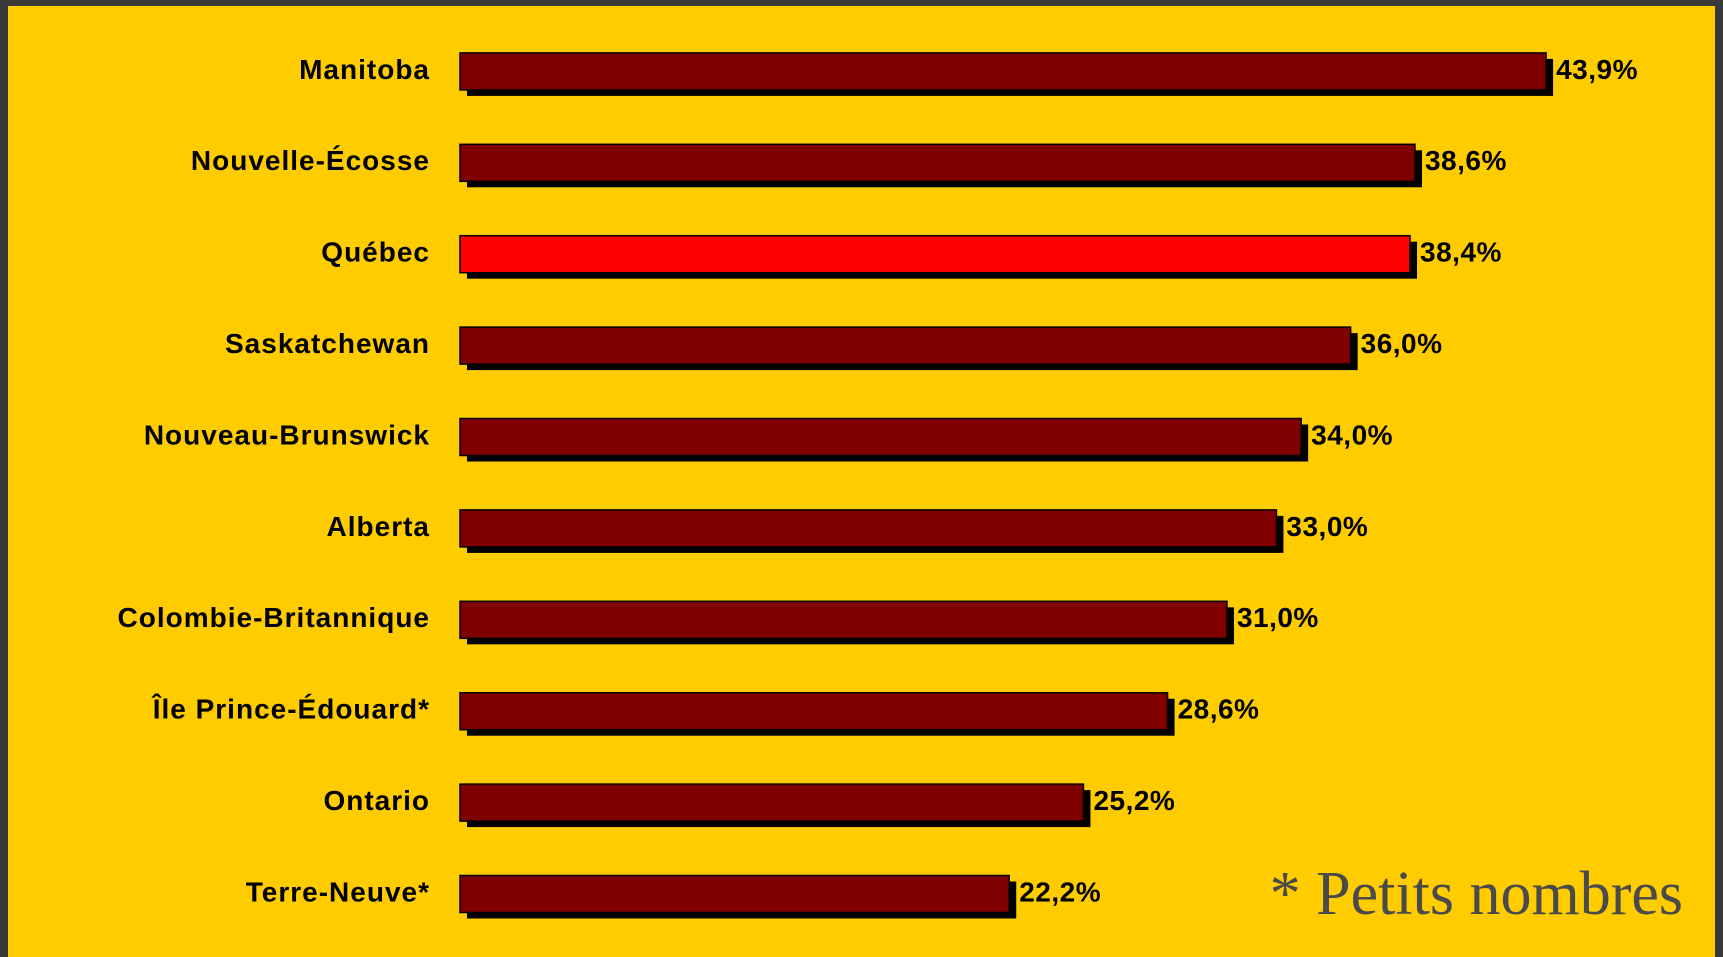 Image resolution: width=1723 pixels, height=957 pixels. Describe the element at coordinates (287, 434) in the screenshot. I see `category-label: Nouveau-Brunswick` at that location.